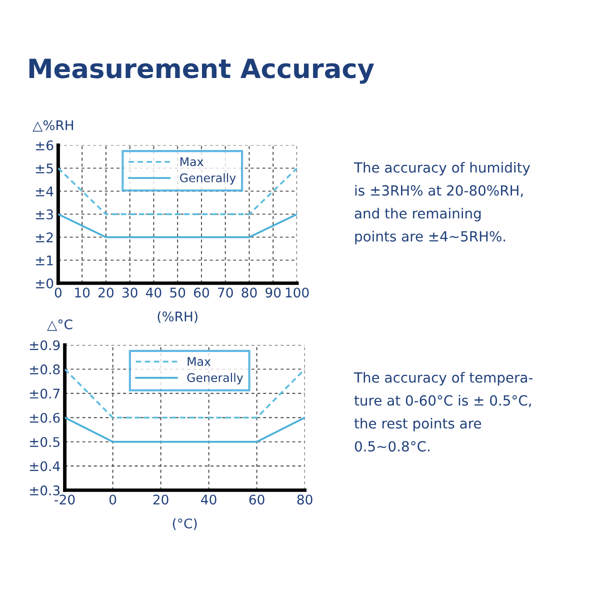 The width and height of the screenshot is (600, 600). Describe the element at coordinates (273, 293) in the screenshot. I see `x-tick-label: 90` at that location.